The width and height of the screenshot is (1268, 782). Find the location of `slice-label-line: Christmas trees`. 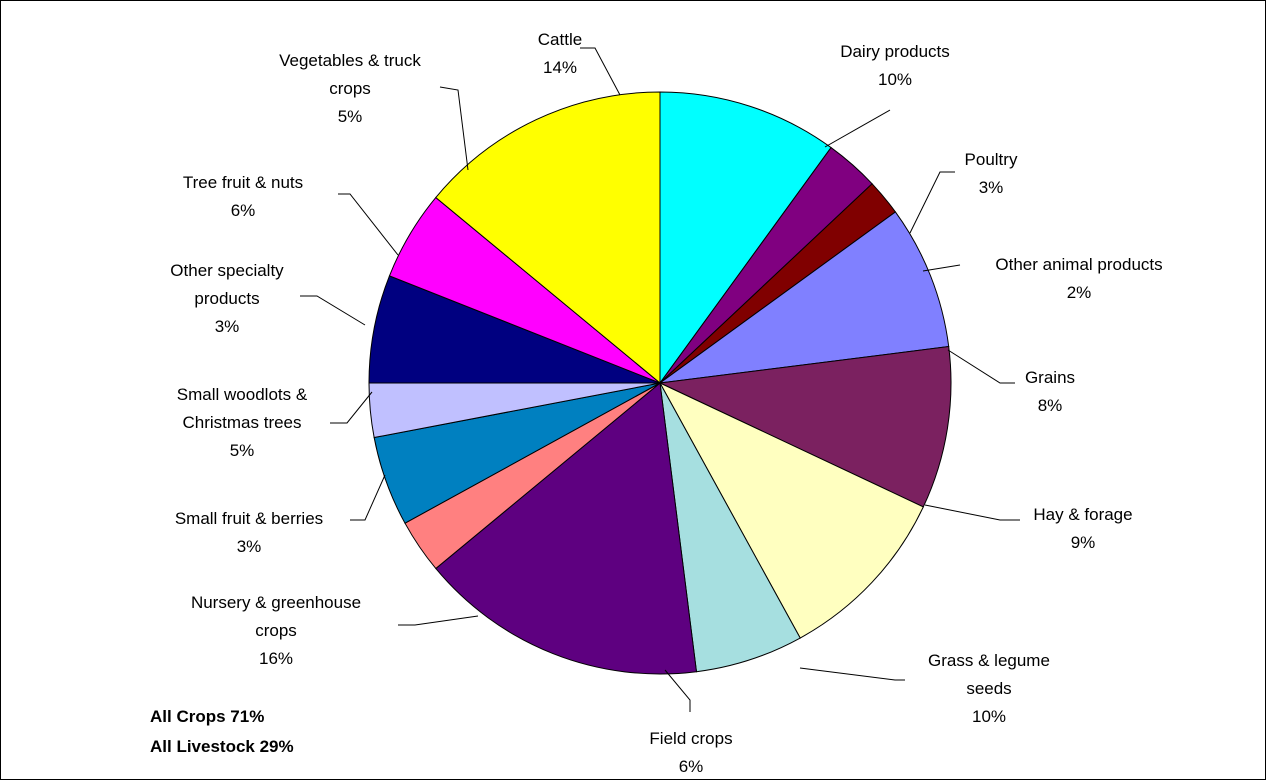

slice-label-line: Christmas trees is located at coordinates (241, 422).